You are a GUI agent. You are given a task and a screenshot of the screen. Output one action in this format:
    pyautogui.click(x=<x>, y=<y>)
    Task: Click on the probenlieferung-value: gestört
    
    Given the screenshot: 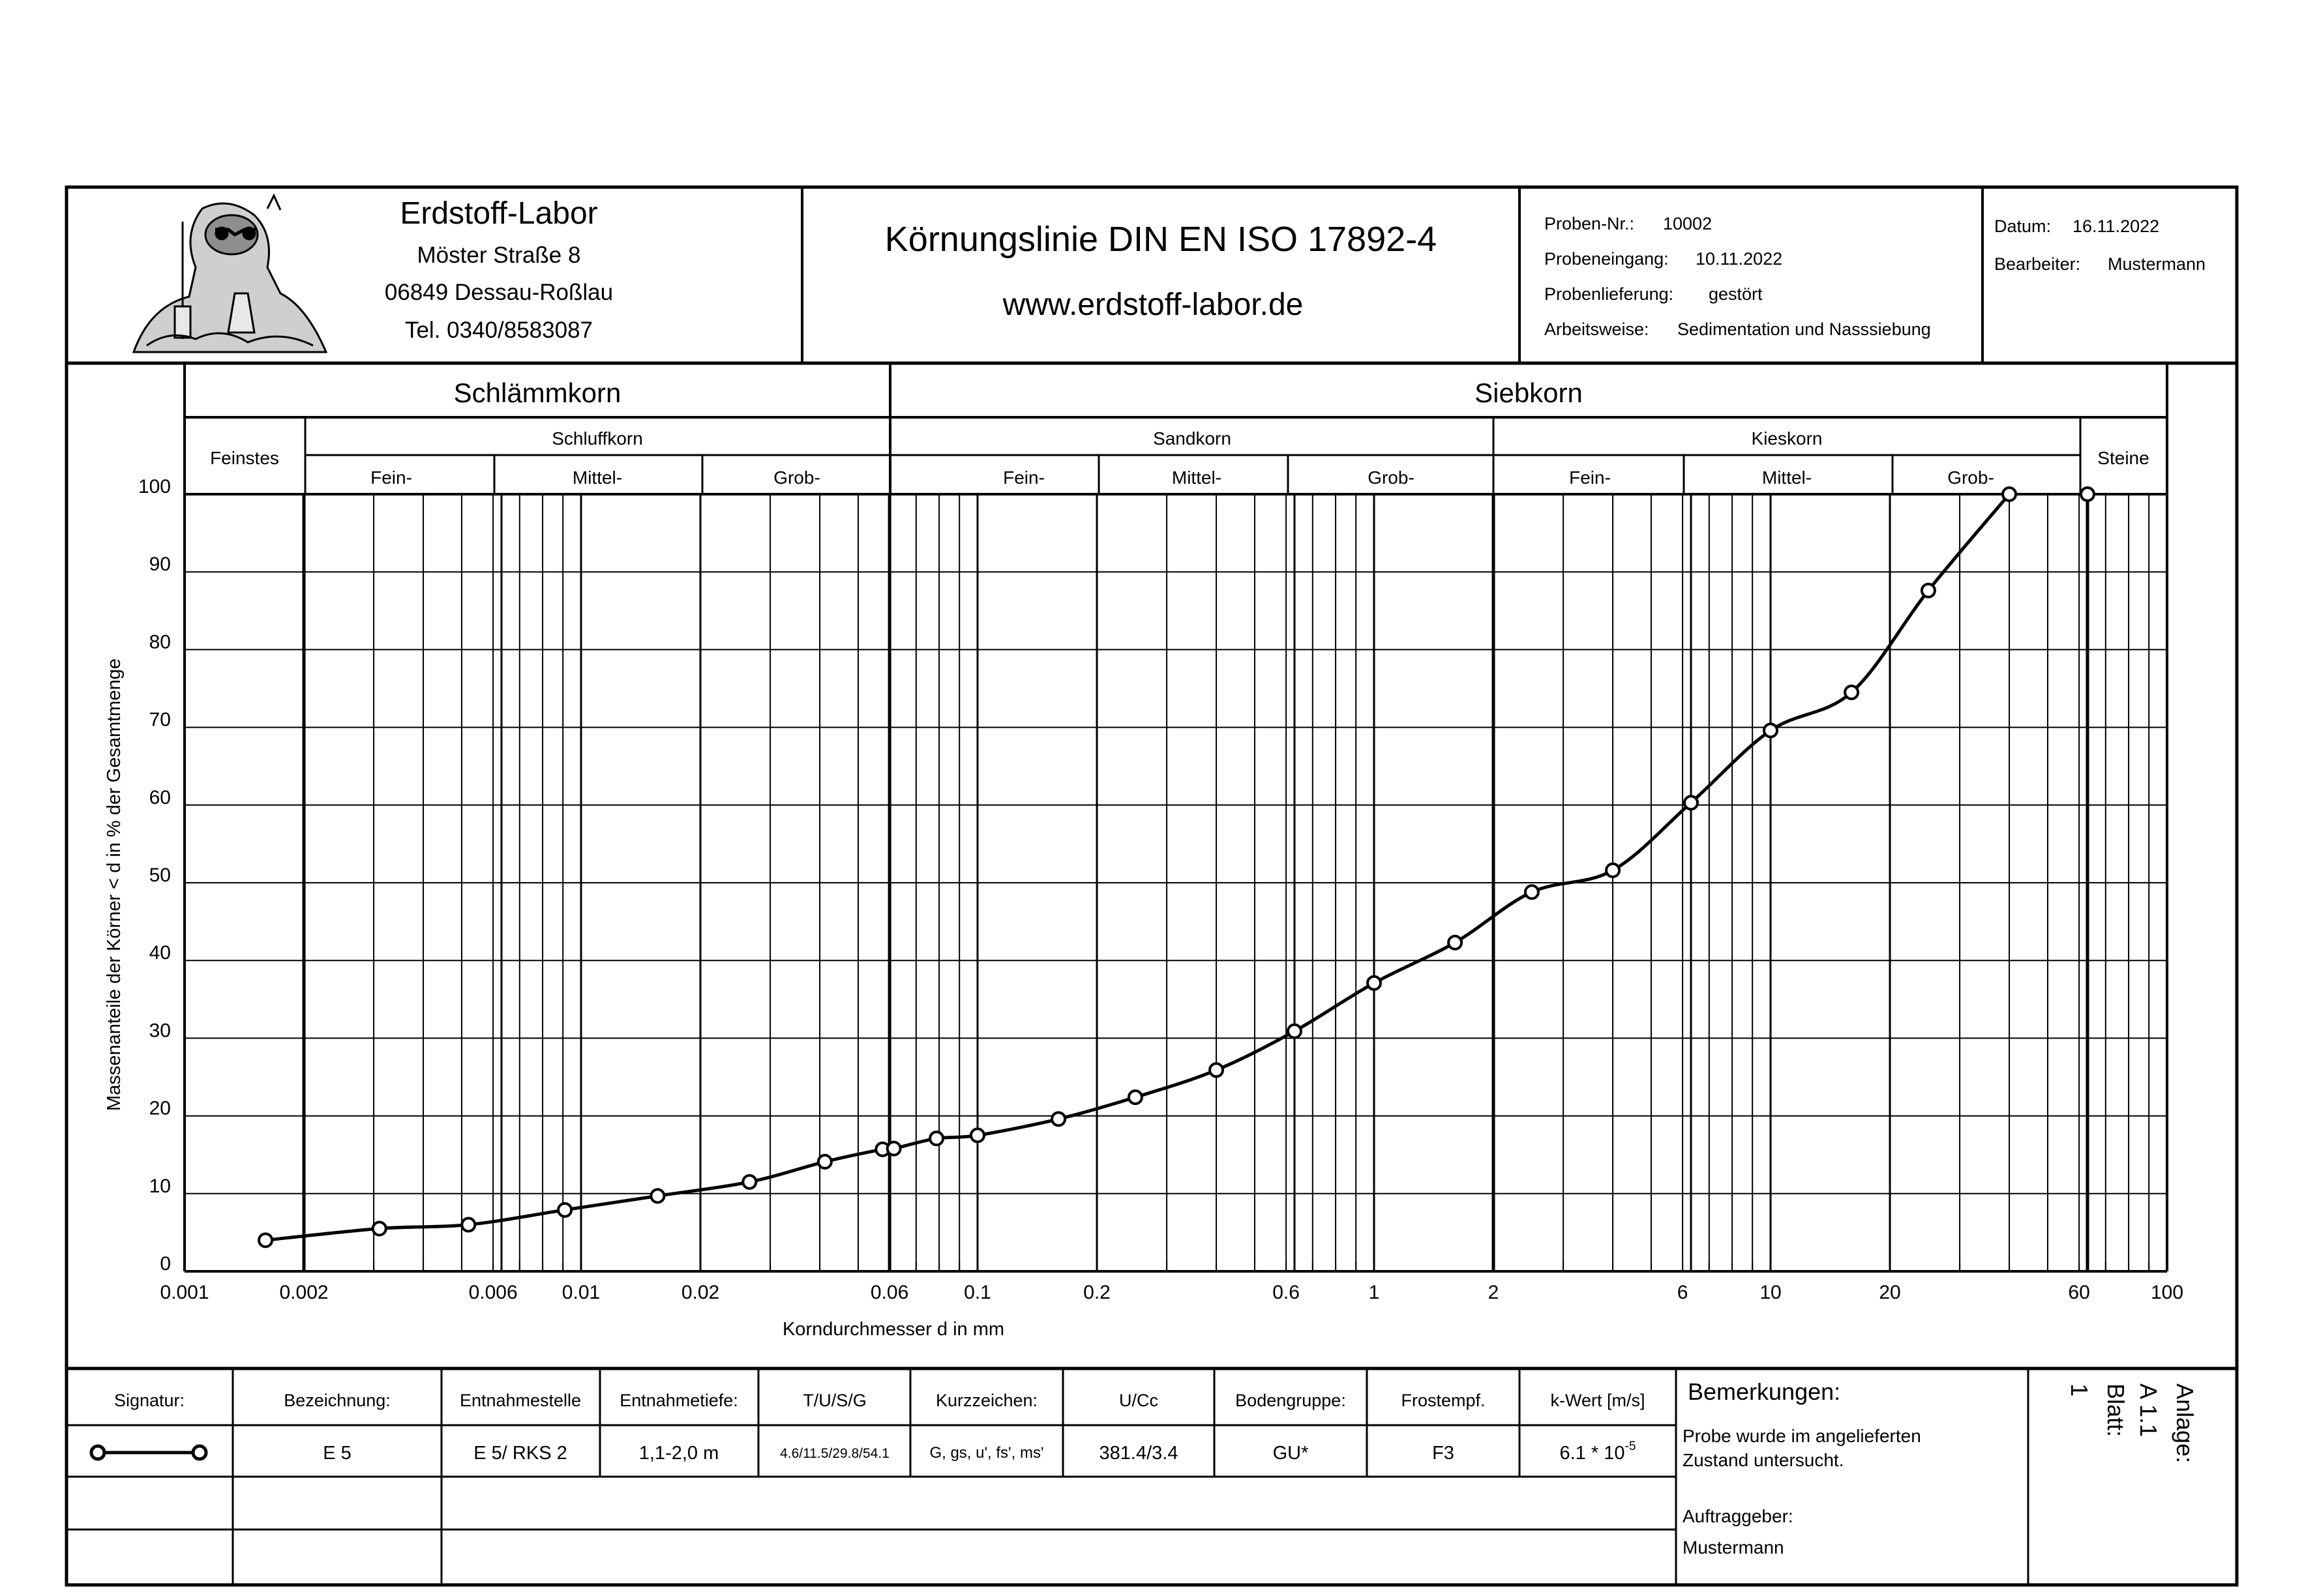 What is the action you would take?
    pyautogui.click(x=1736, y=294)
    